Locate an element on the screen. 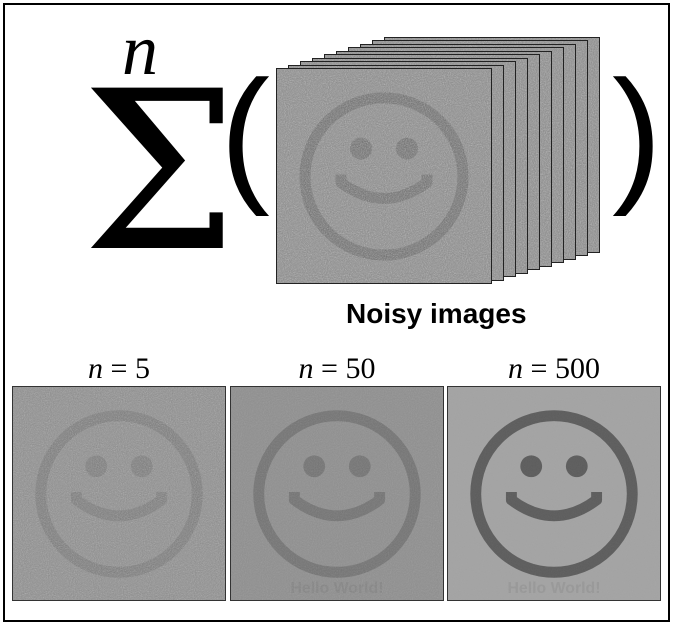 This screenshot has width=679, height=631. panel-label-eq: = 50 is located at coordinates (345, 368).